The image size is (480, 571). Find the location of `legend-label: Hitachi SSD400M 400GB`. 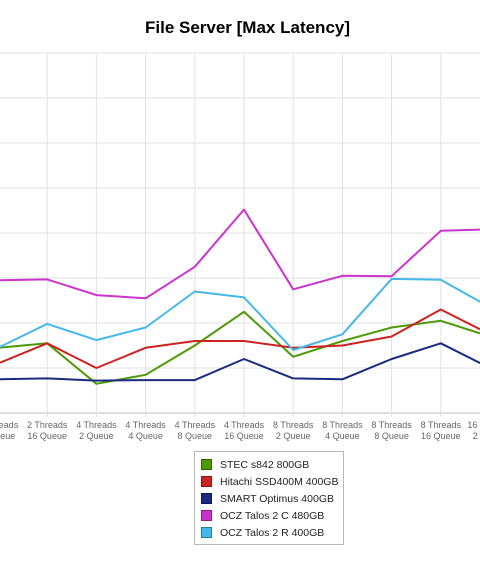

legend-label: Hitachi SSD400M 400GB is located at coordinates (279, 481).